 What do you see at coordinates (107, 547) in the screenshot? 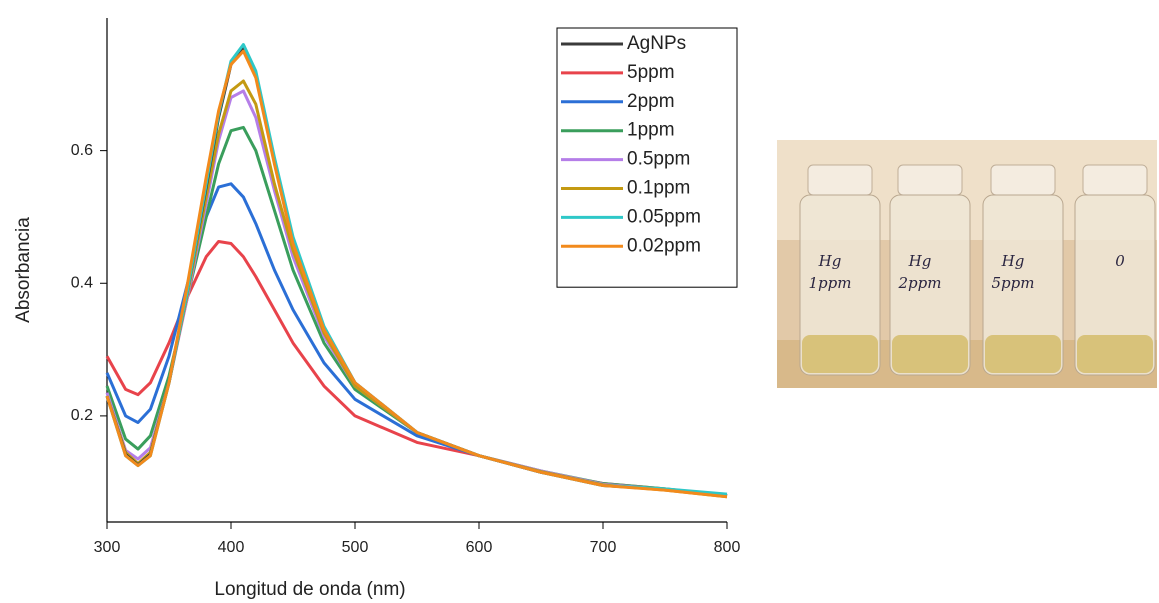
I see `x-tick-label: 300` at bounding box center [107, 547].